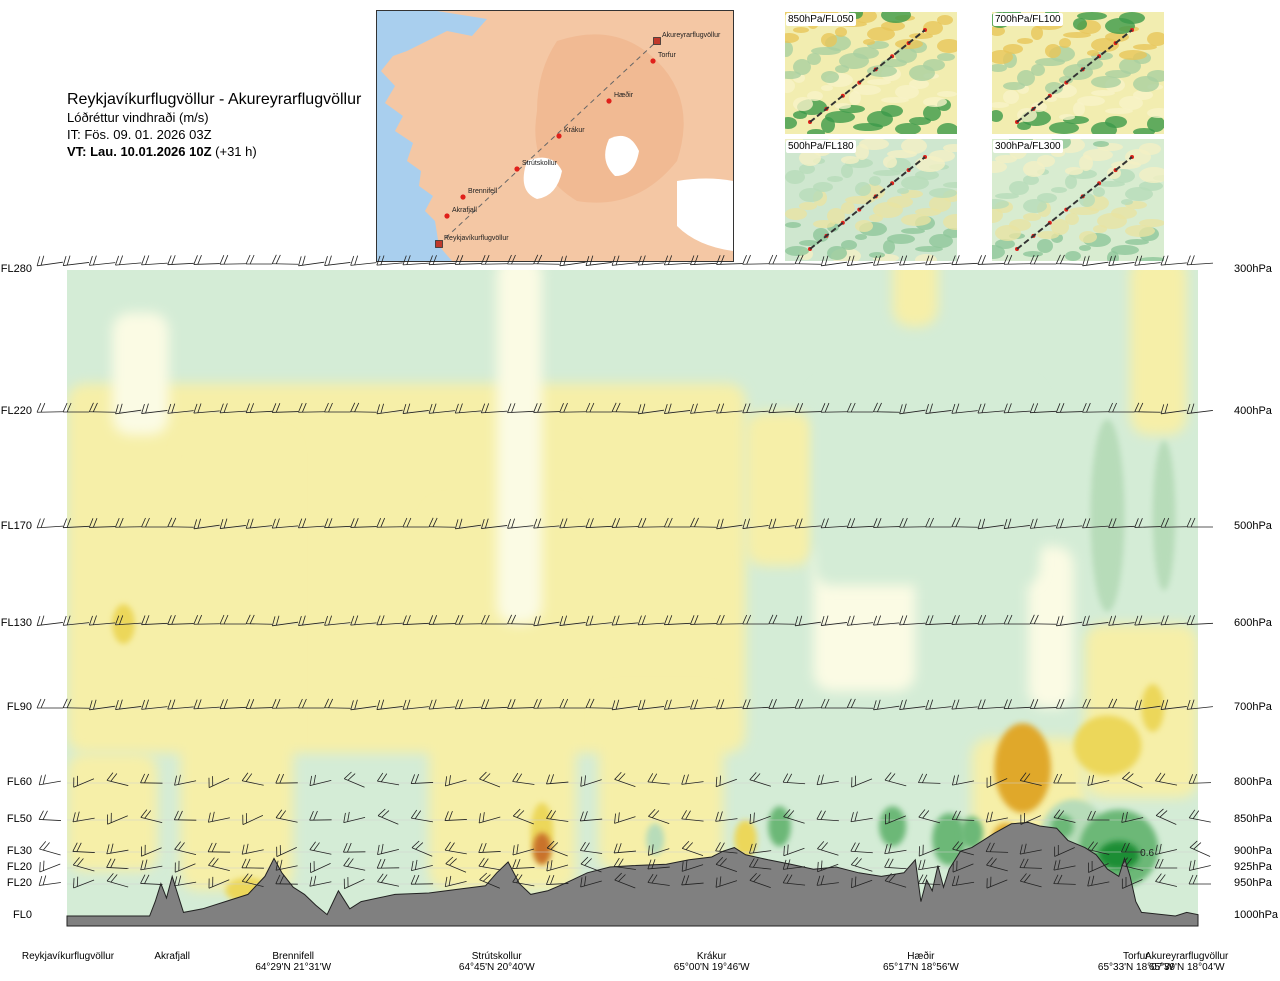 The image size is (1280, 981). Describe the element at coordinates (1078, 73) in the screenshot. I see `thumbnail-700hpa: 700hPa/FL100` at that location.